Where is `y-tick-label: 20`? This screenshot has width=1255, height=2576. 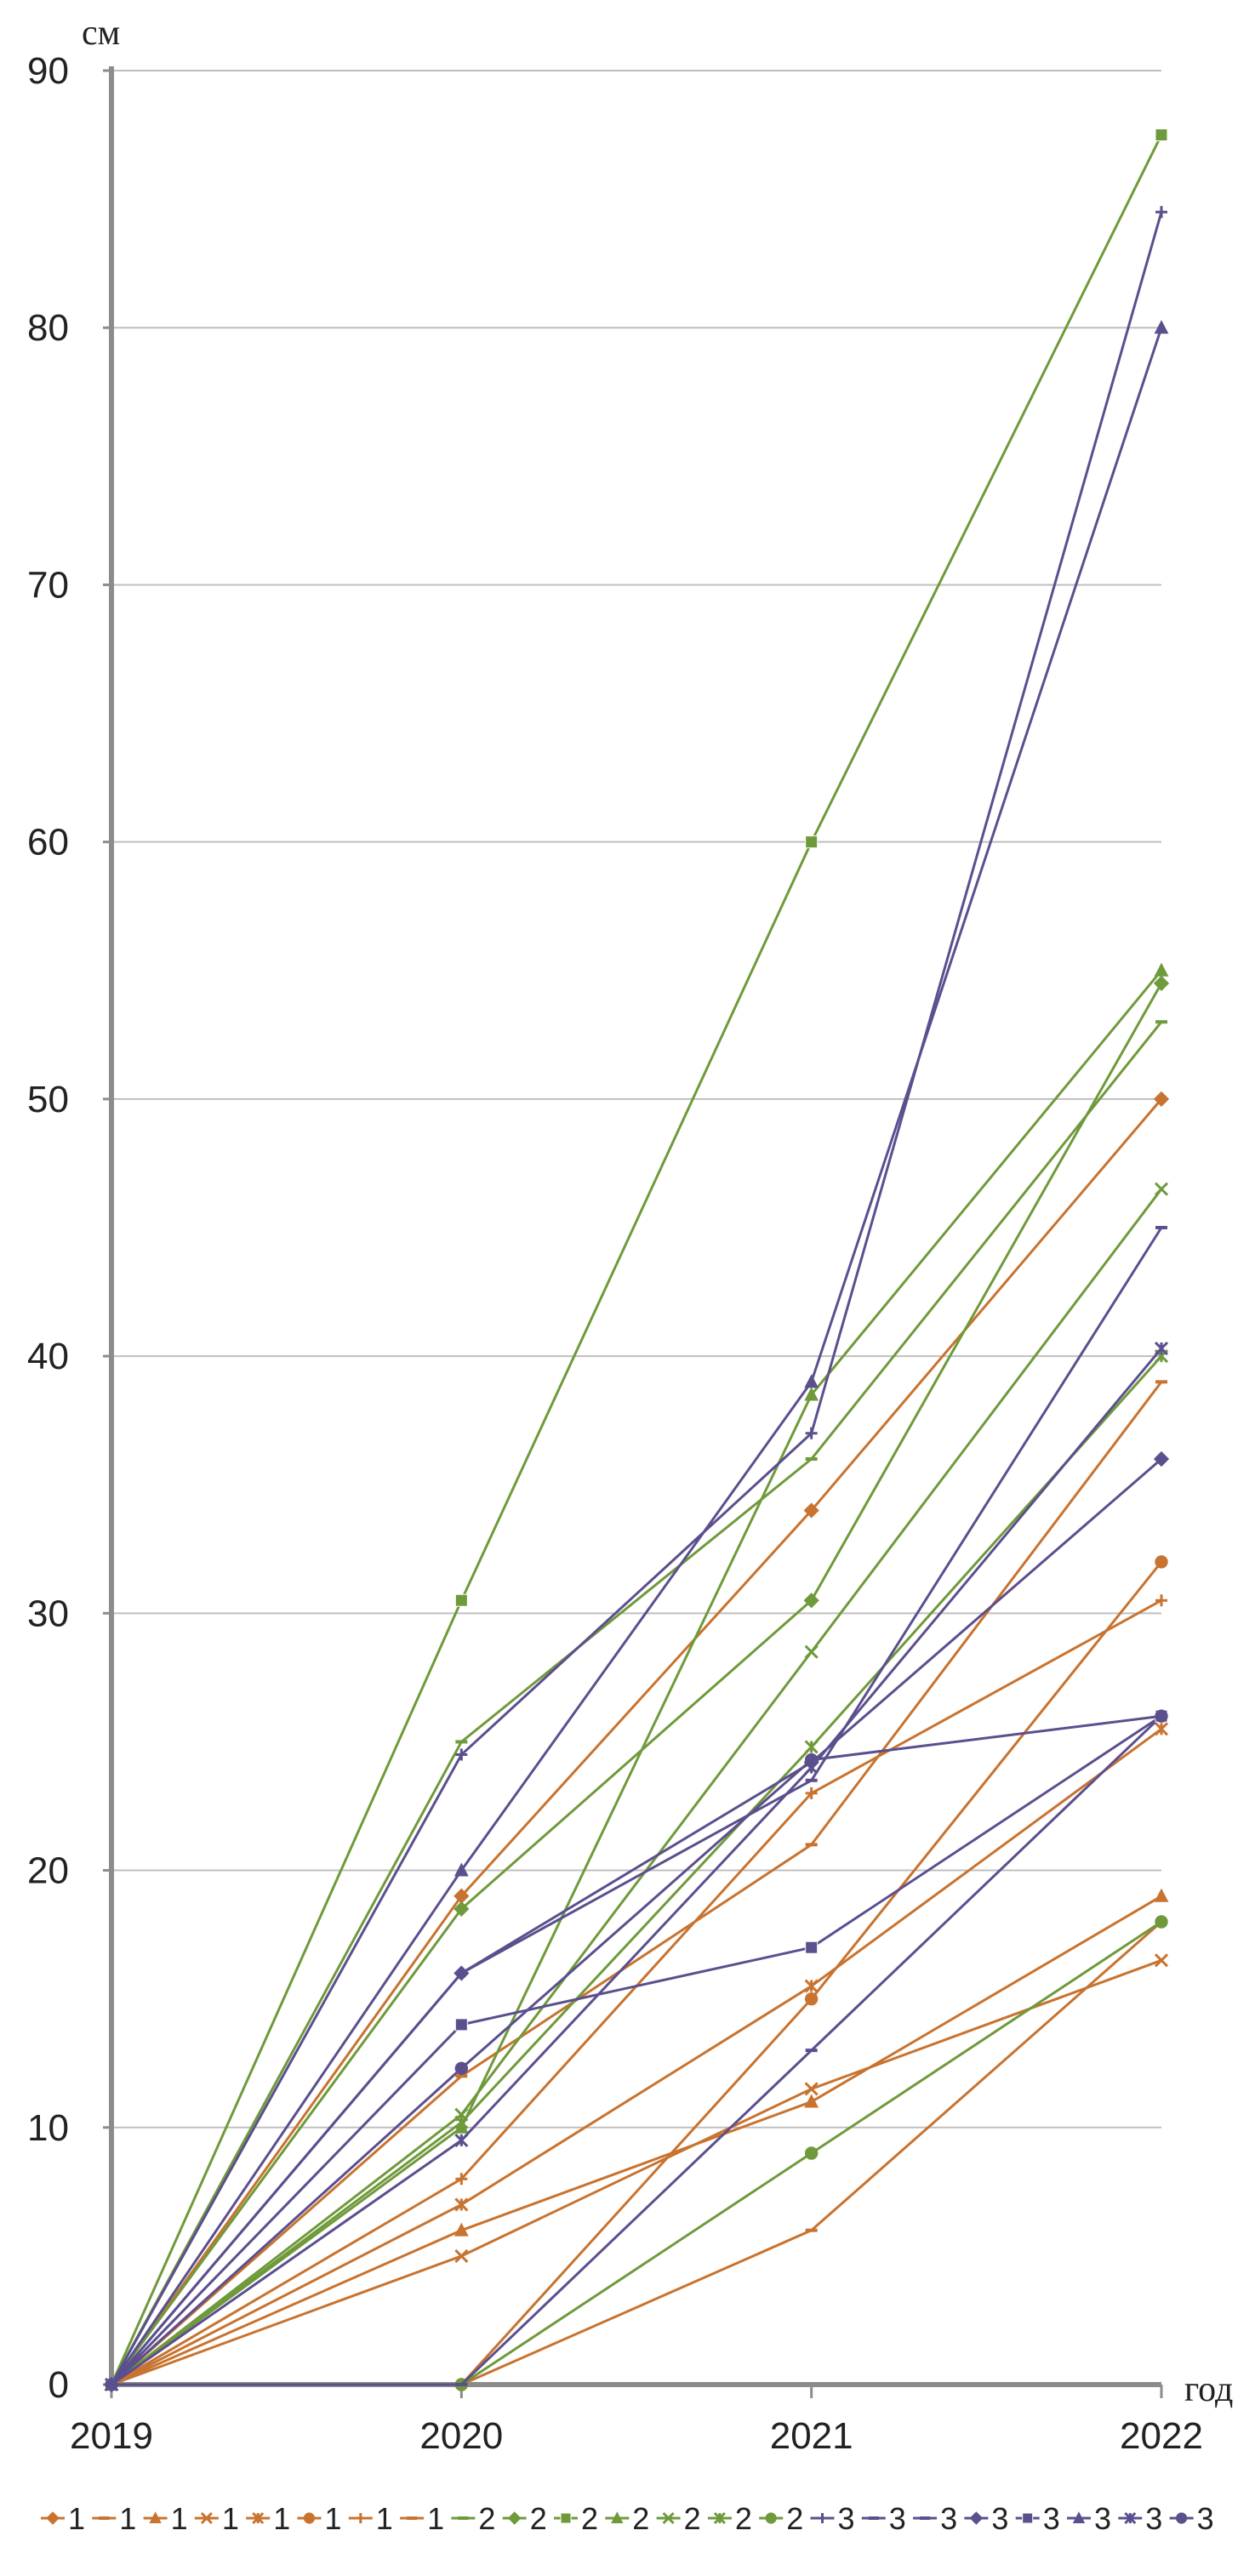 y-tick-label: 20 is located at coordinates (48, 1871).